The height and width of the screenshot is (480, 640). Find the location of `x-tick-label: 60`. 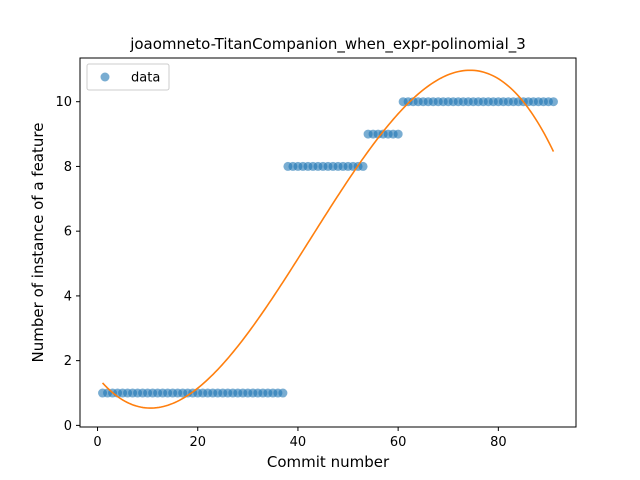

x-tick-label: 60 is located at coordinates (398, 442).